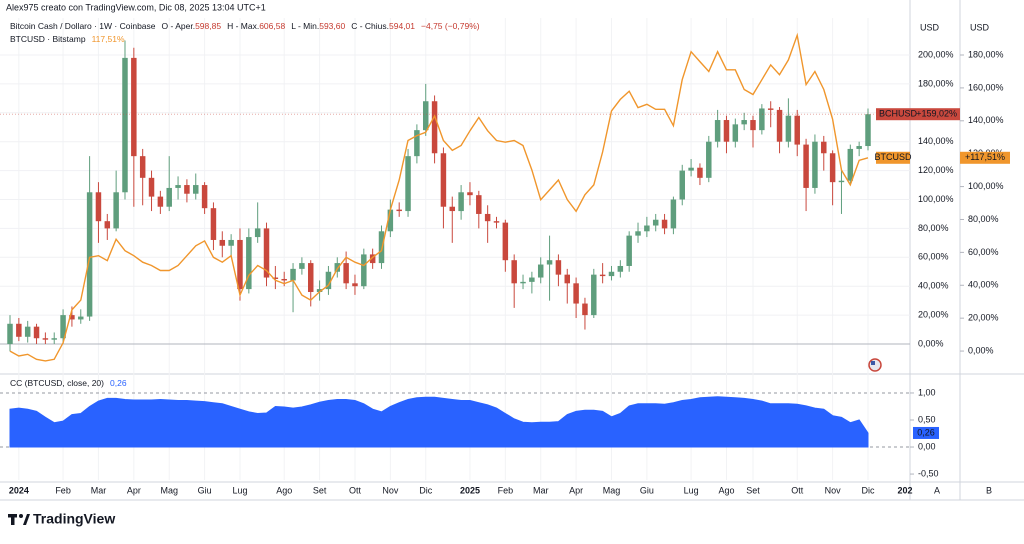 The image size is (1024, 544). Describe the element at coordinates (243, 26) in the screenshot. I see `ohlc-label: H - Max.` at that location.